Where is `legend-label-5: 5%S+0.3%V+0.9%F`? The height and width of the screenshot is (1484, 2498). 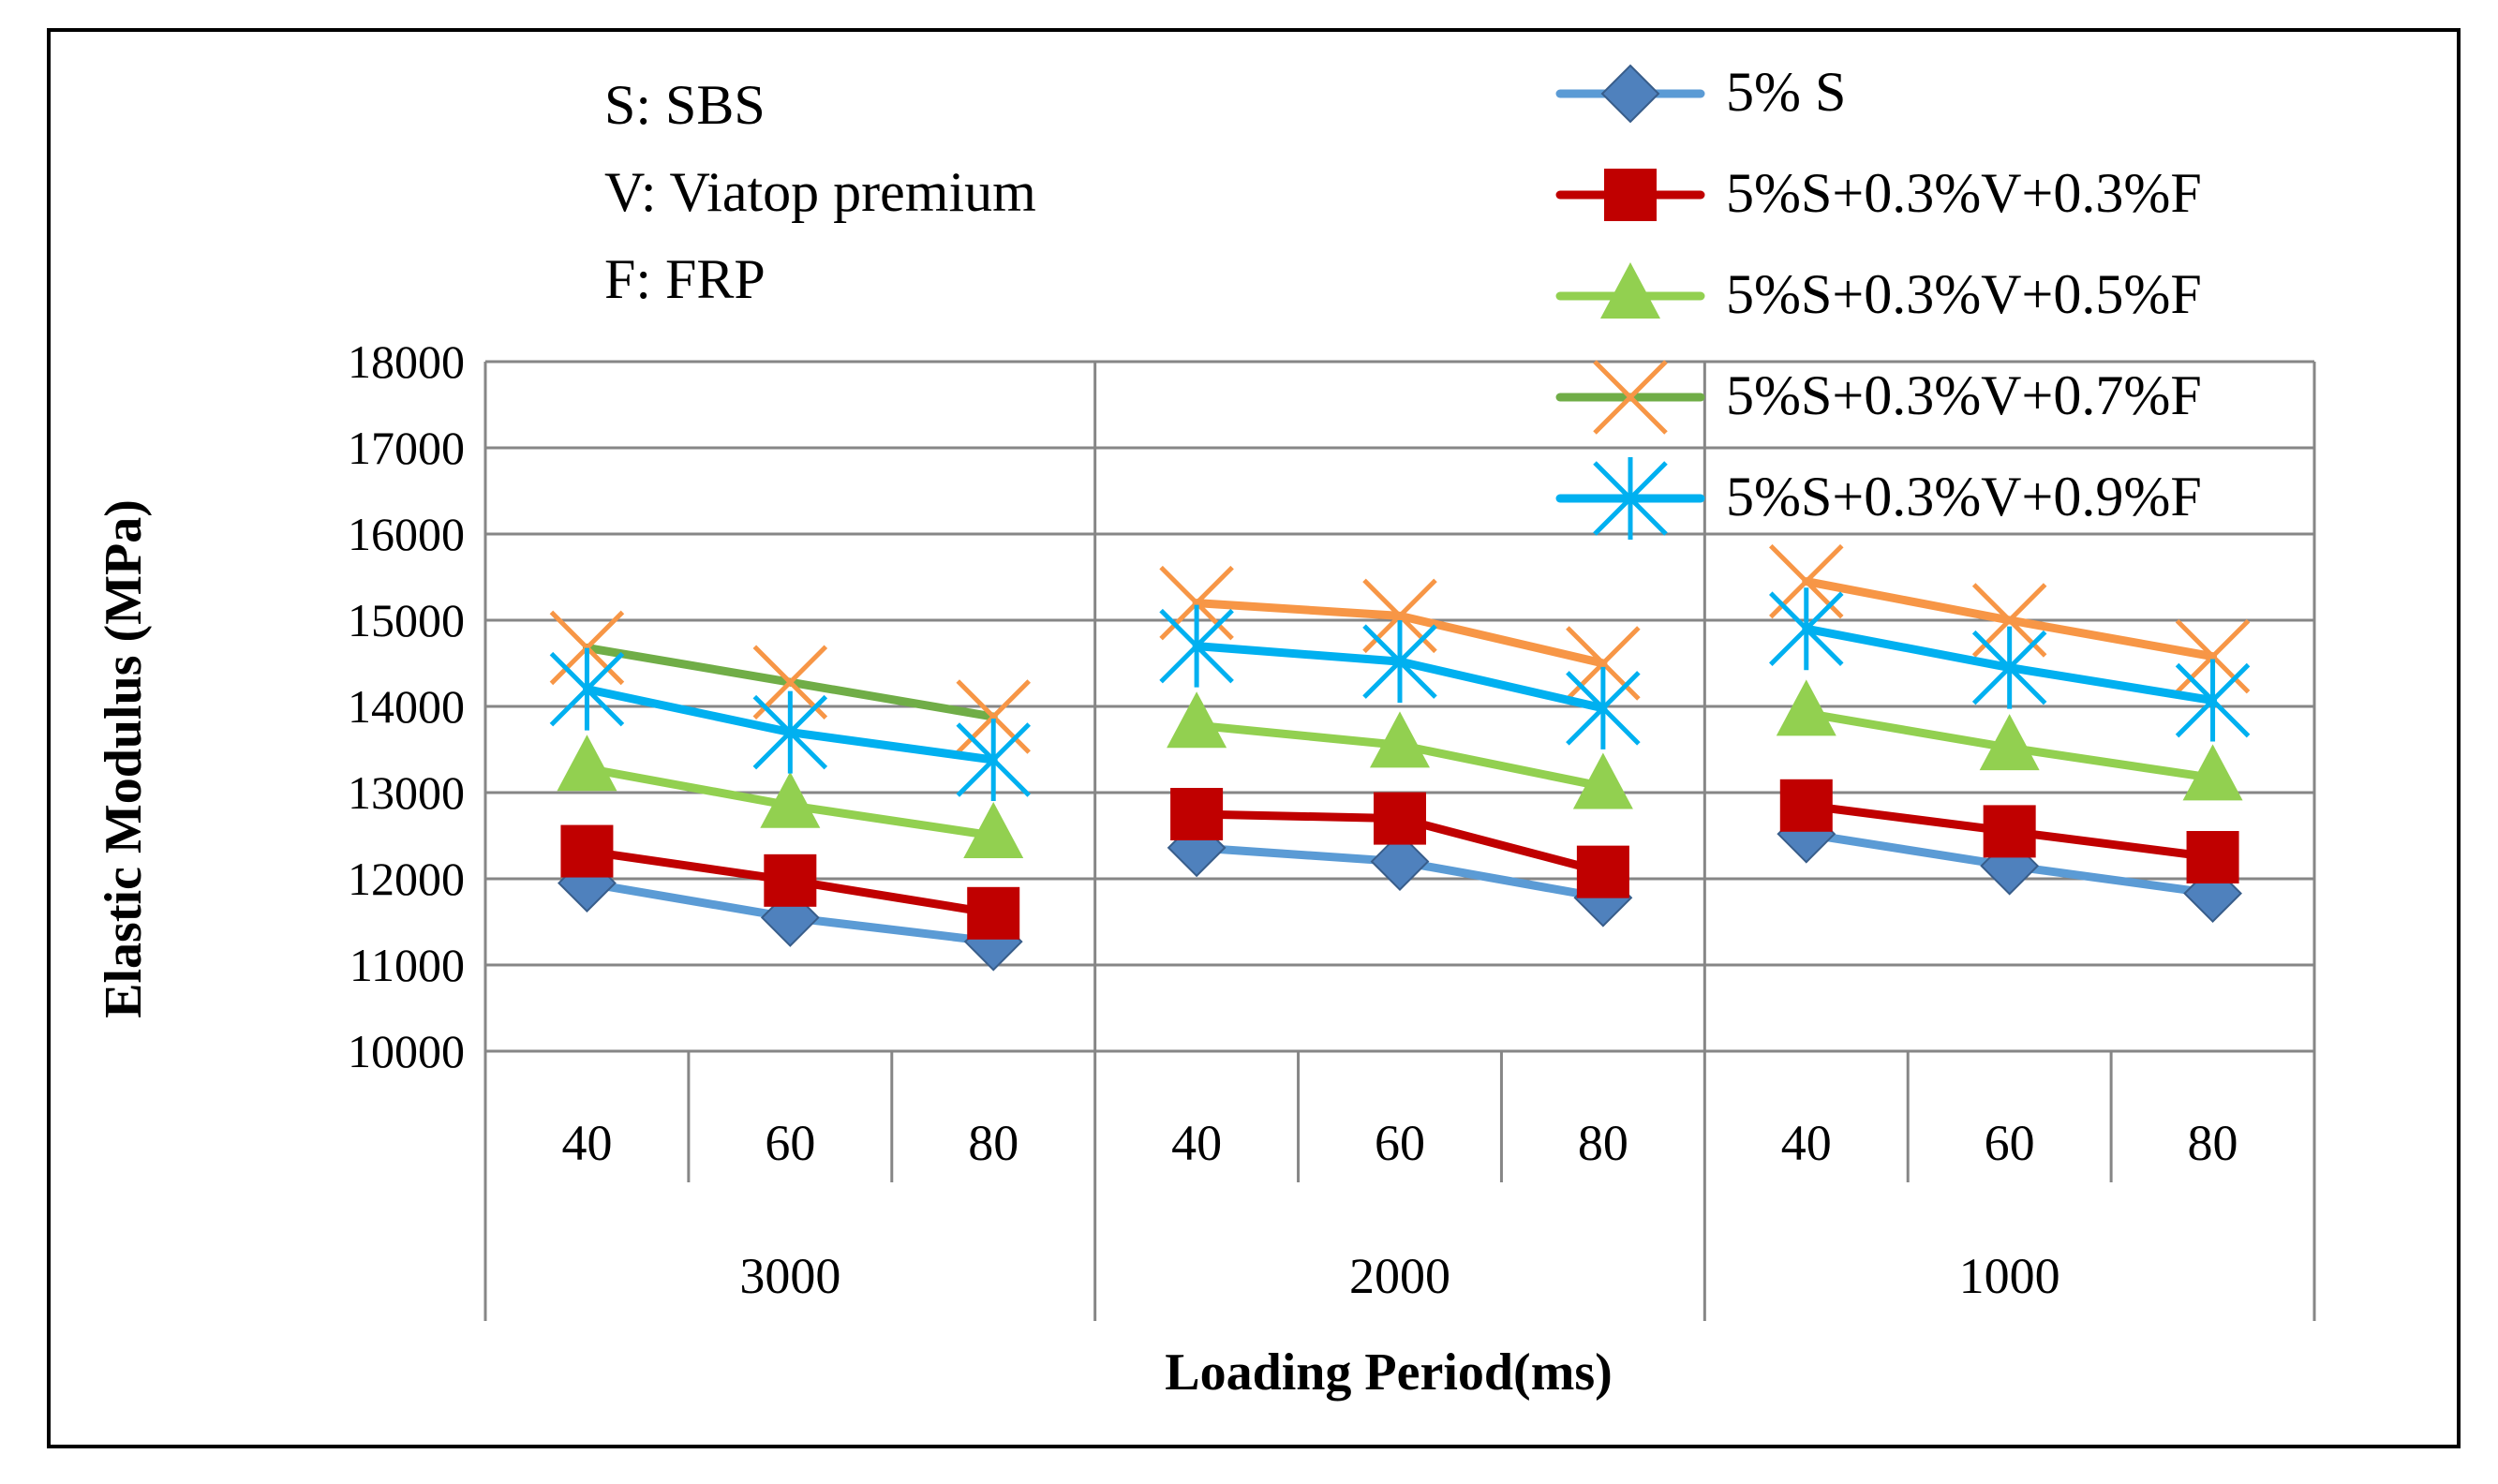 legend-label-5: 5%S+0.3%V+0.9%F is located at coordinates (1964, 496).